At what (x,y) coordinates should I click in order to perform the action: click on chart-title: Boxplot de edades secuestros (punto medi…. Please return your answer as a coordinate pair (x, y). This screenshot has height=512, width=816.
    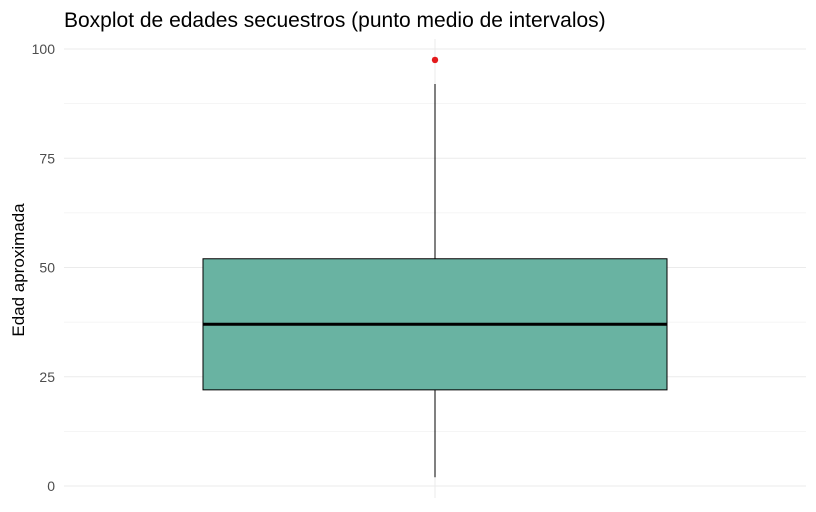
    Looking at the image, I should click on (335, 20).